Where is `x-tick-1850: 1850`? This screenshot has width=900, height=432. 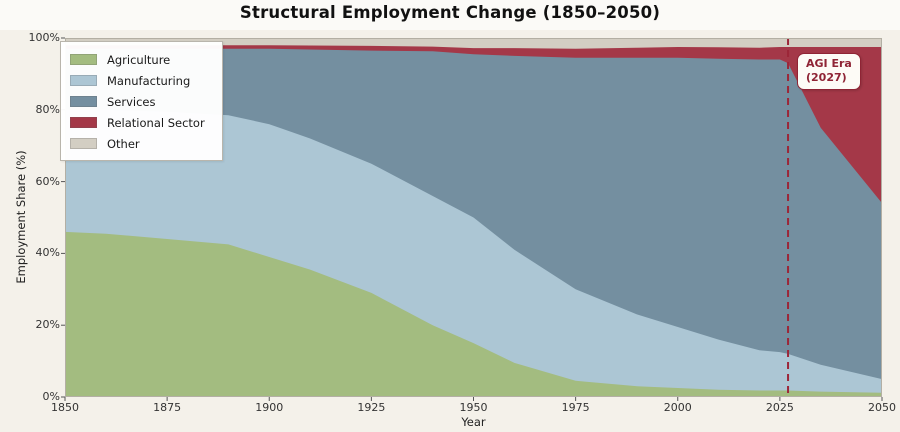
x-tick-1850: 1850 is located at coordinates (65, 407).